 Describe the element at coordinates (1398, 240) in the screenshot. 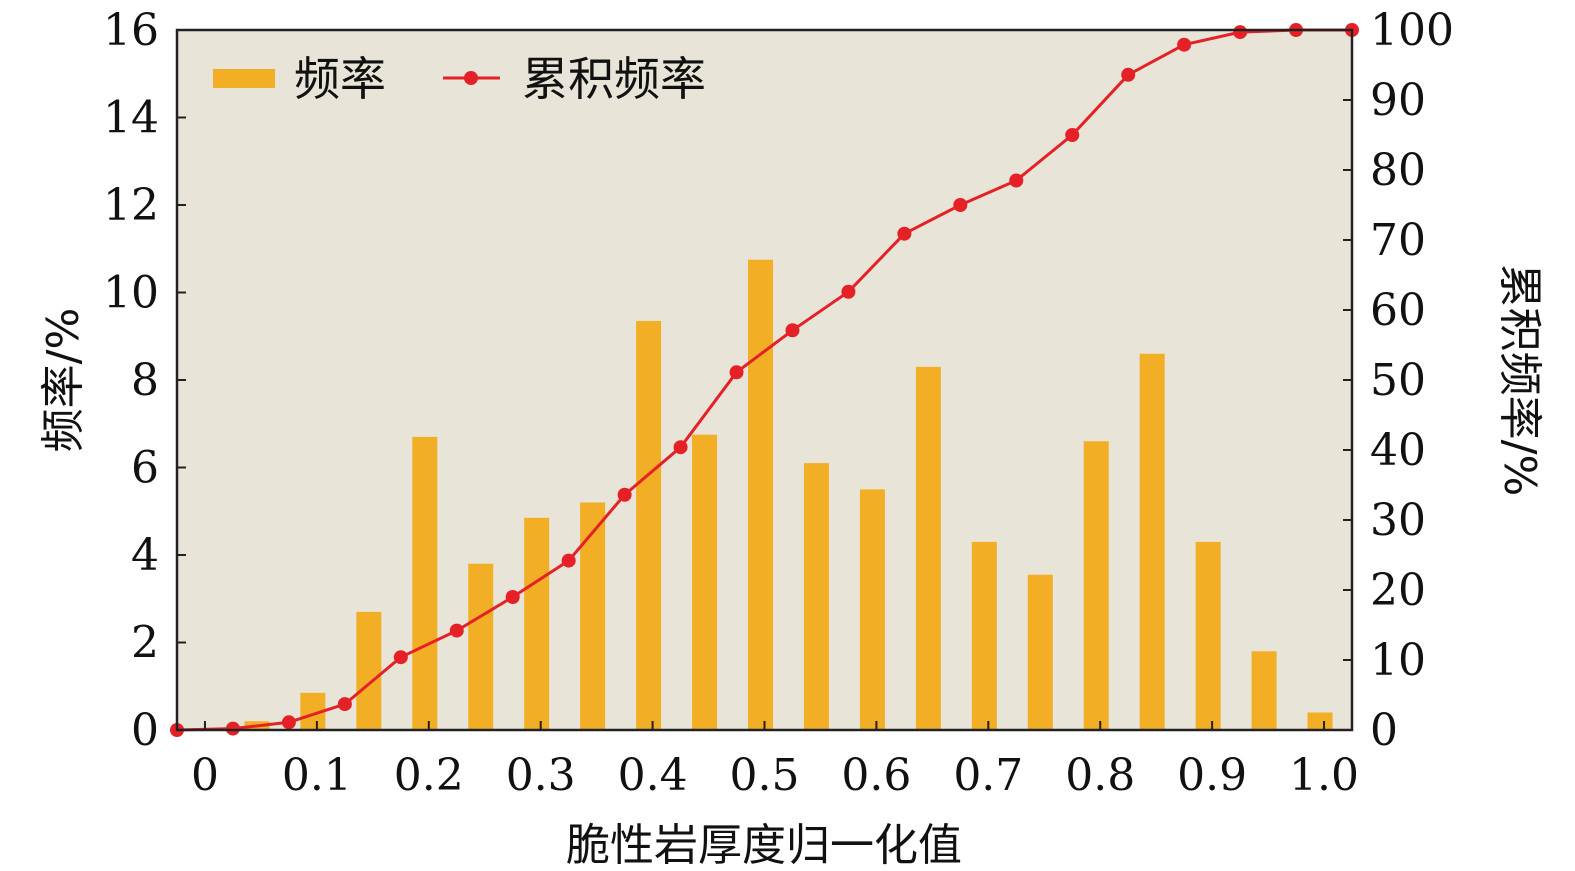

I see `right-tick-label-7: 70` at that location.